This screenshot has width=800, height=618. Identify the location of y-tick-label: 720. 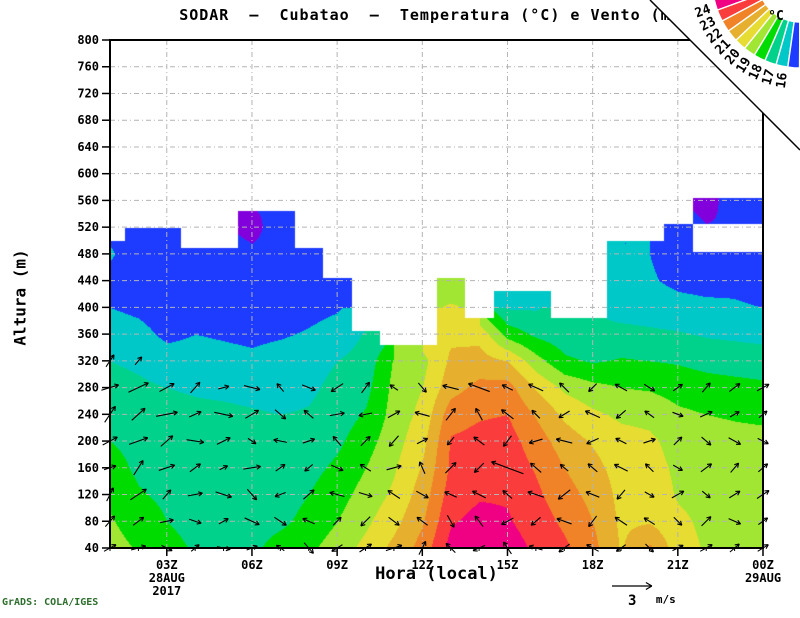
(88, 93).